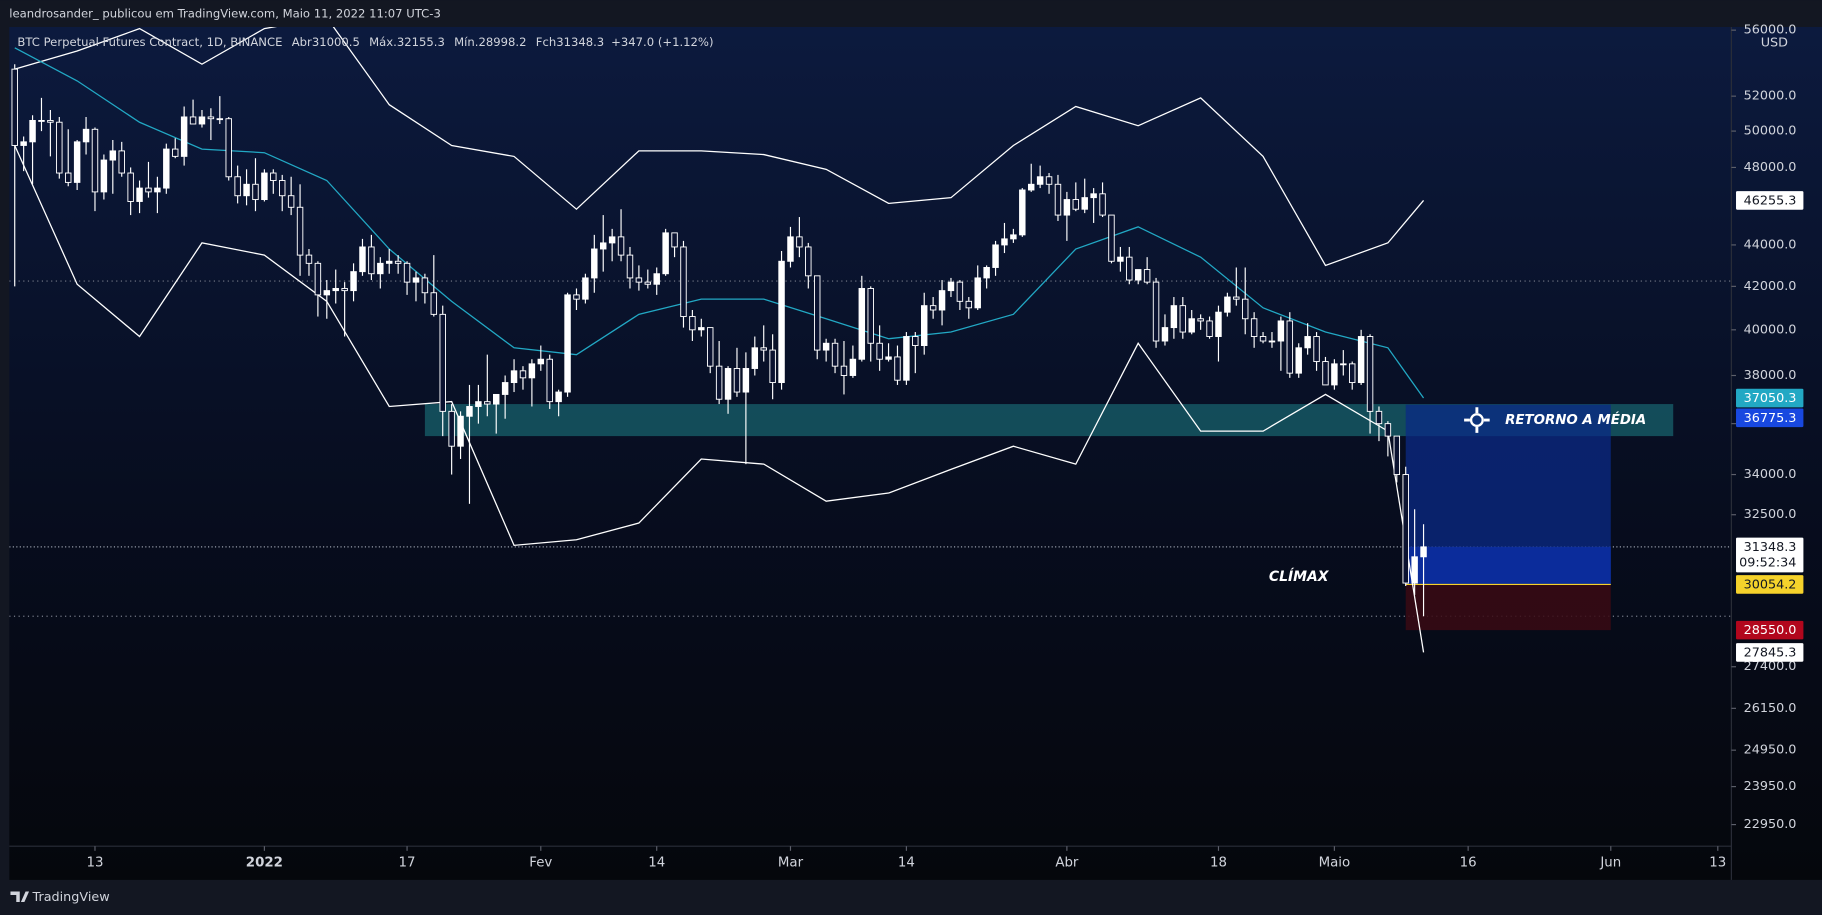 This screenshot has width=1822, height=915. Describe the element at coordinates (1770, 514) in the screenshot. I see `y-tick-label: 32500.0` at that location.